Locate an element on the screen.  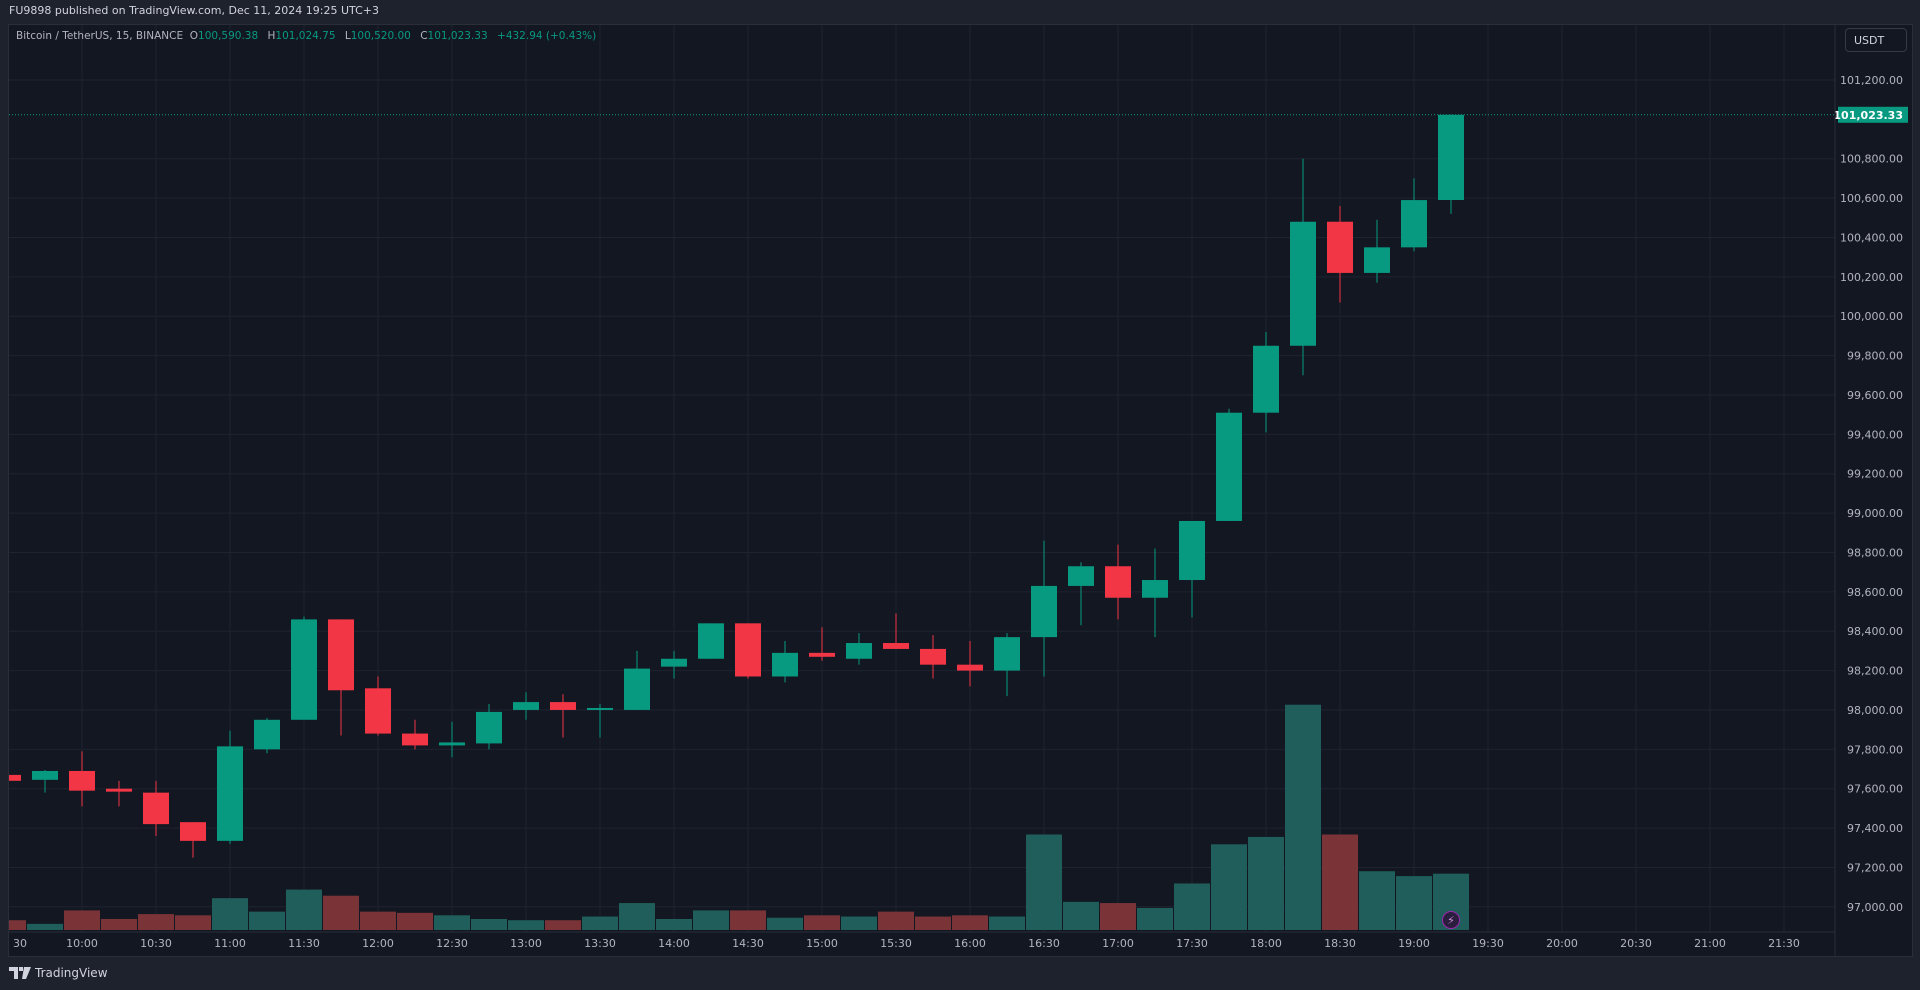
last-price-badge is located at coordinates (1873, 114).